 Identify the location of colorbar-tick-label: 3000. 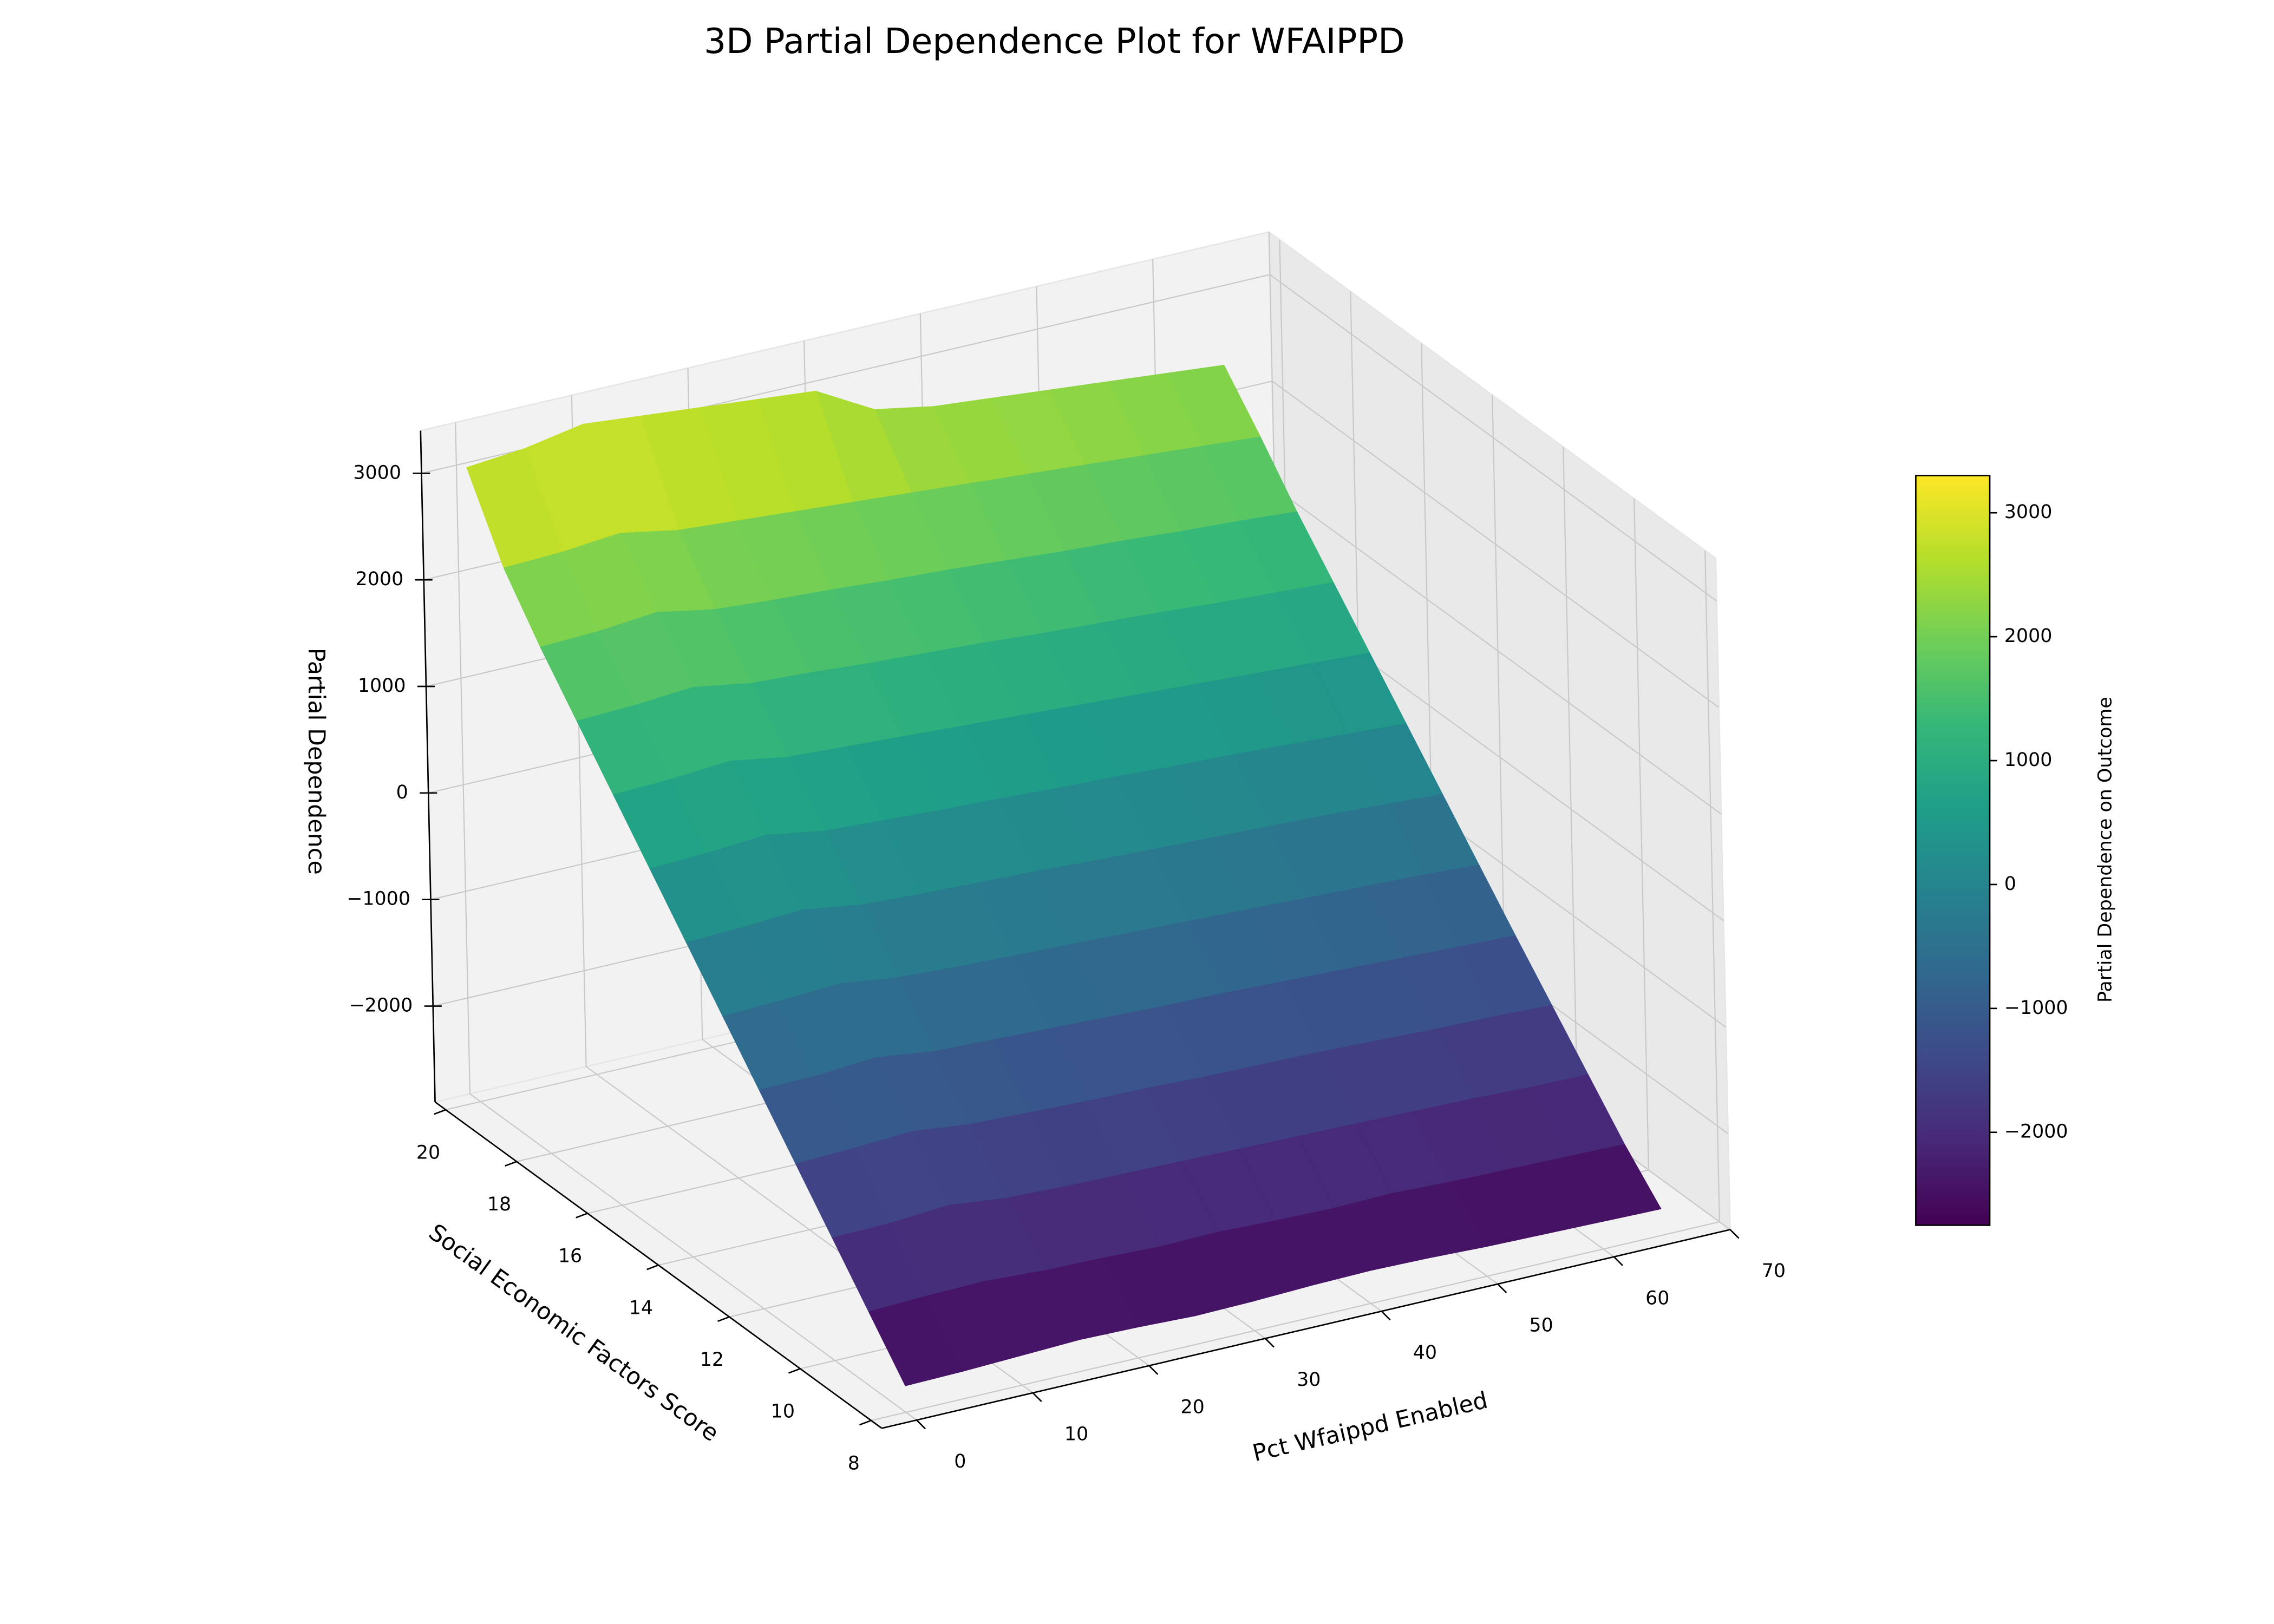
(2029, 512).